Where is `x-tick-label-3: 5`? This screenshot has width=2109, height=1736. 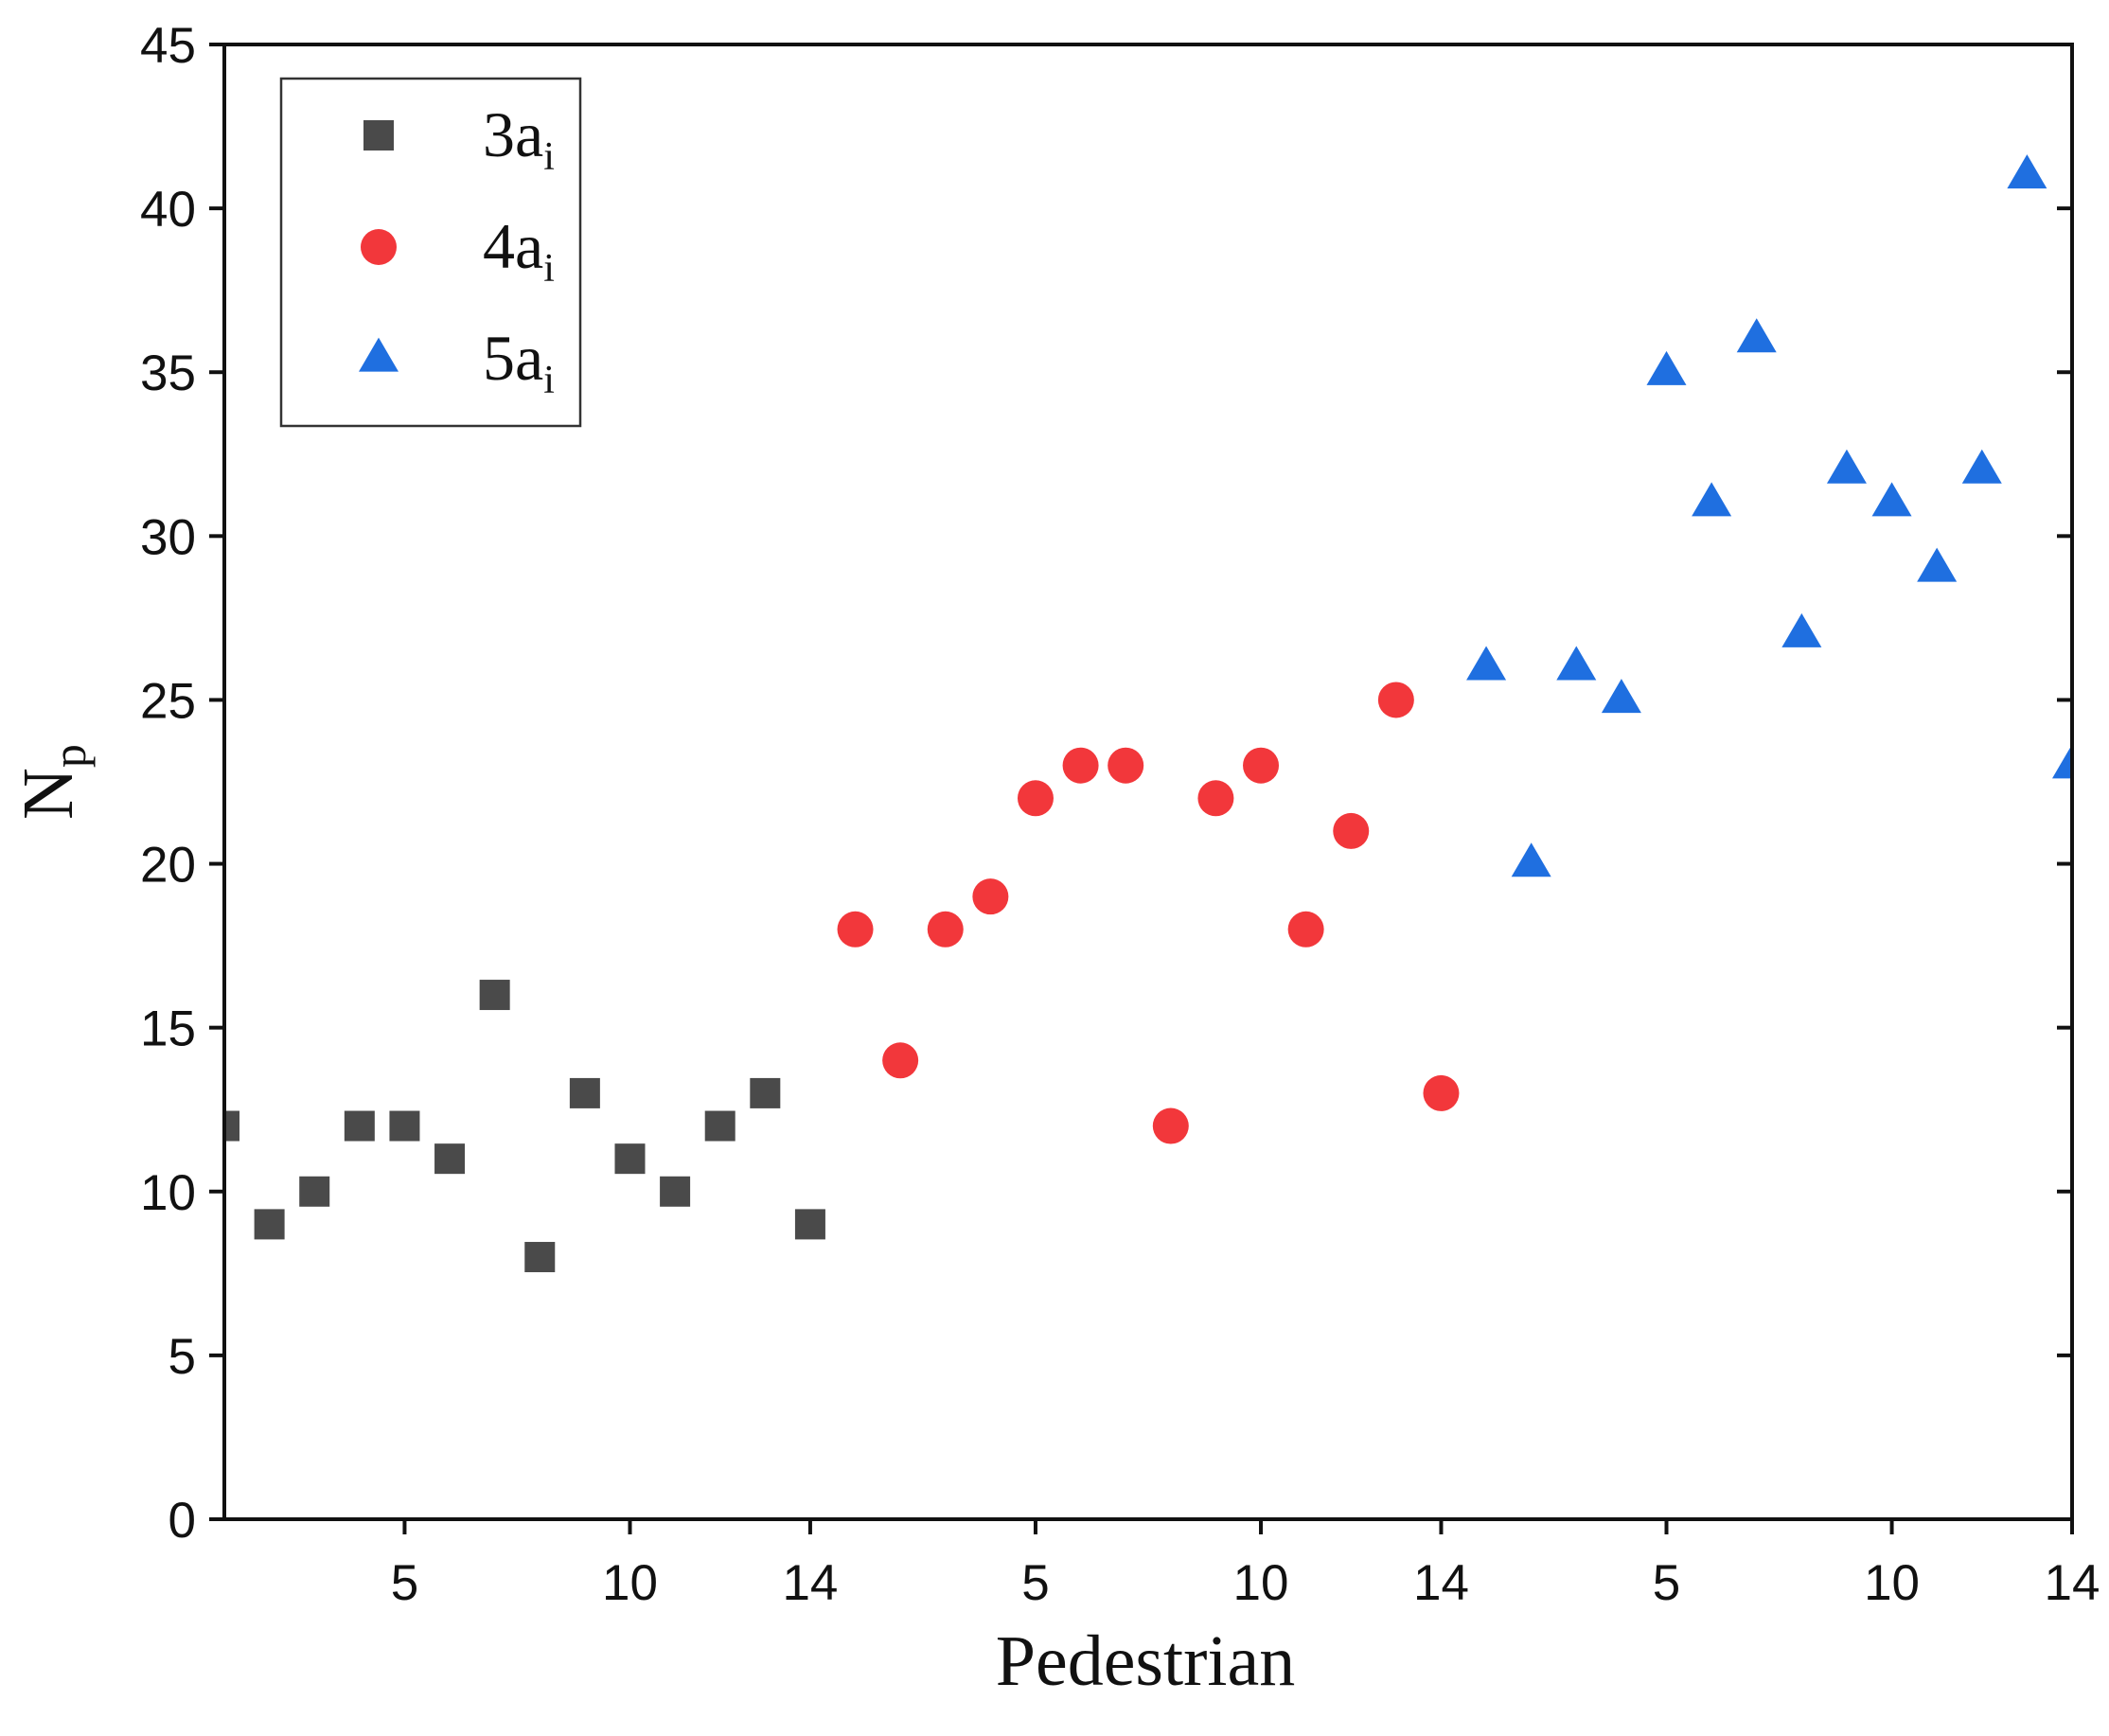 x-tick-label-3: 5 is located at coordinates (1035, 1583).